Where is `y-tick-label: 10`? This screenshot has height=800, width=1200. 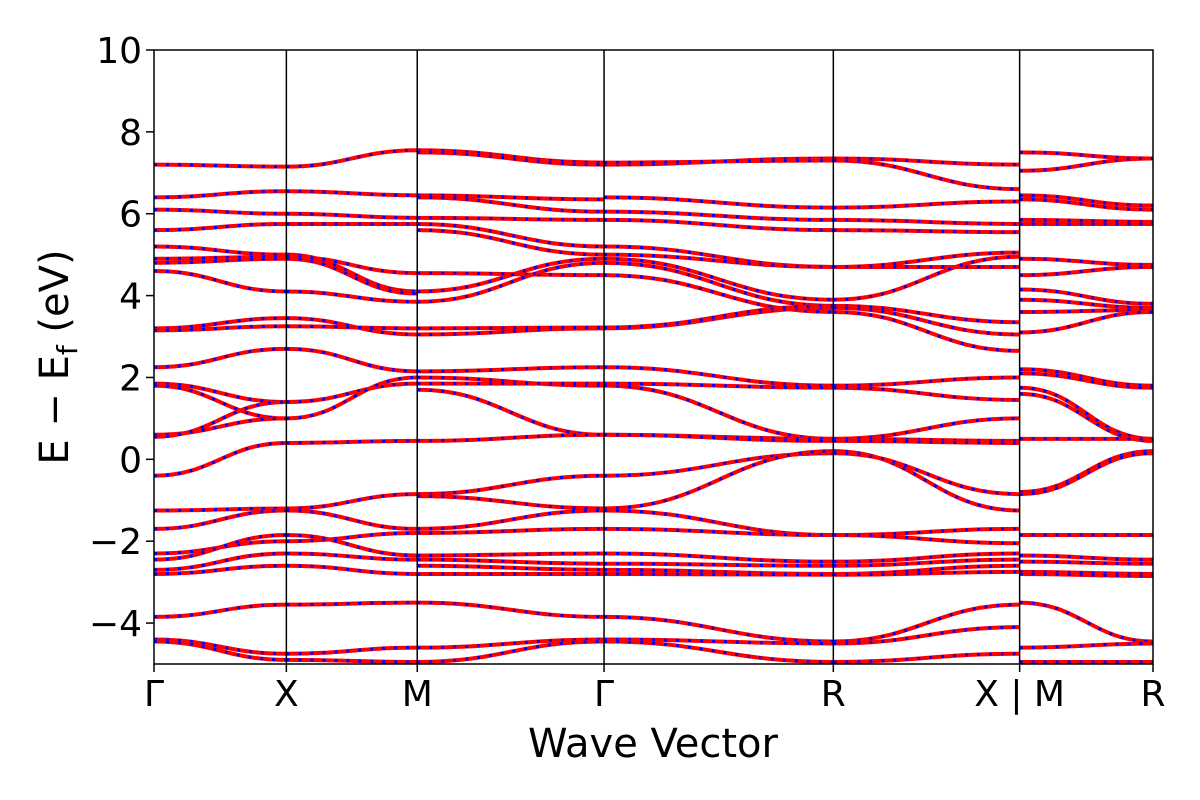 y-tick-label: 10 is located at coordinates (119, 51).